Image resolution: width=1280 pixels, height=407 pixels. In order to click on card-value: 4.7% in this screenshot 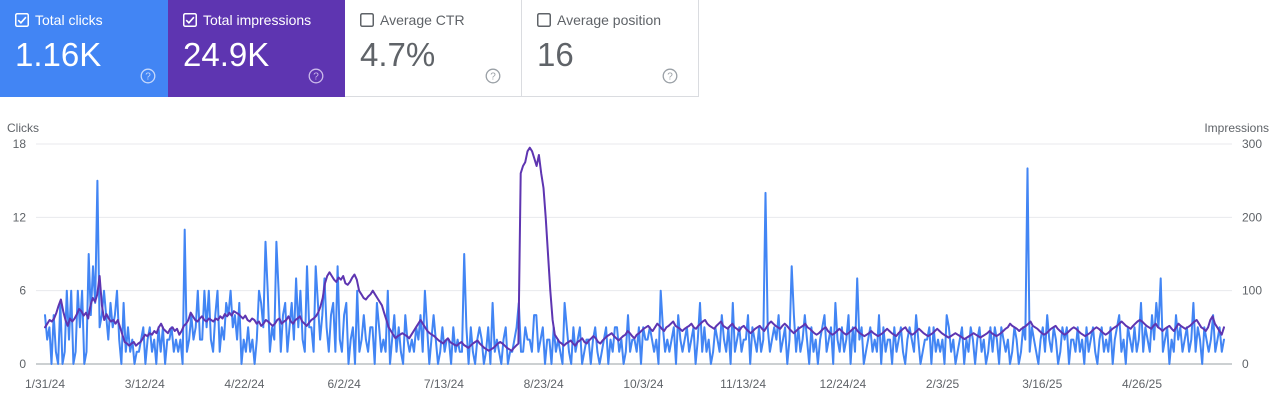, I will do `click(398, 54)`.